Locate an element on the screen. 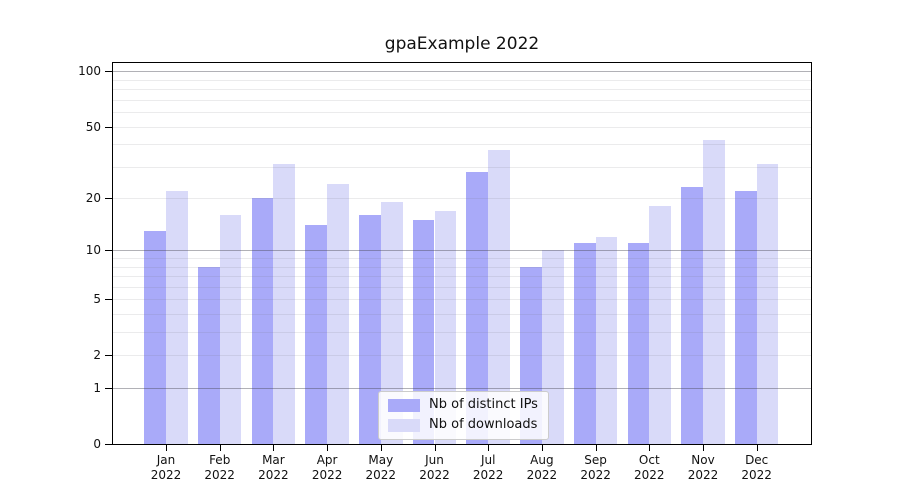 The height and width of the screenshot is (500, 900). bar-nb-of-distinct-ips-nov-2022 is located at coordinates (692, 315).